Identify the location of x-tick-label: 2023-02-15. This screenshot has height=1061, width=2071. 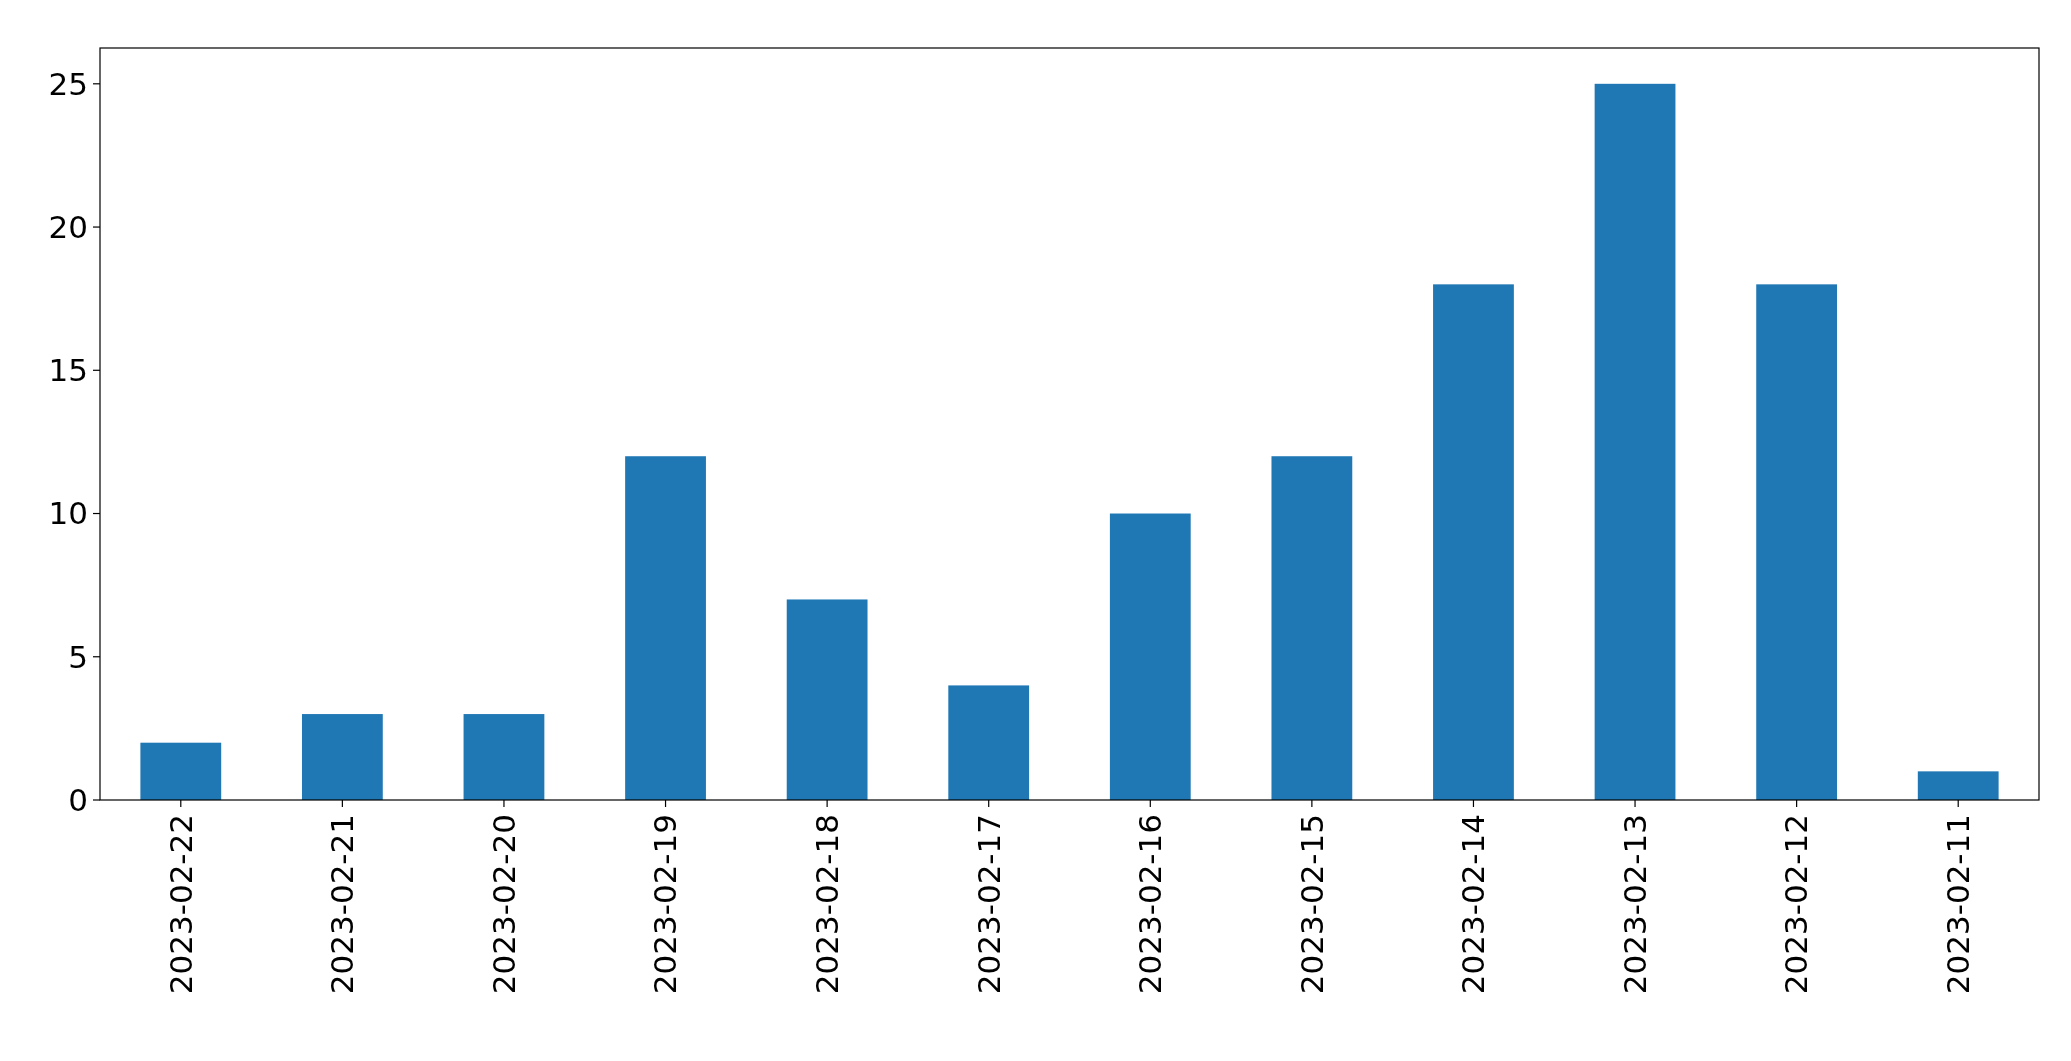
(1311, 904).